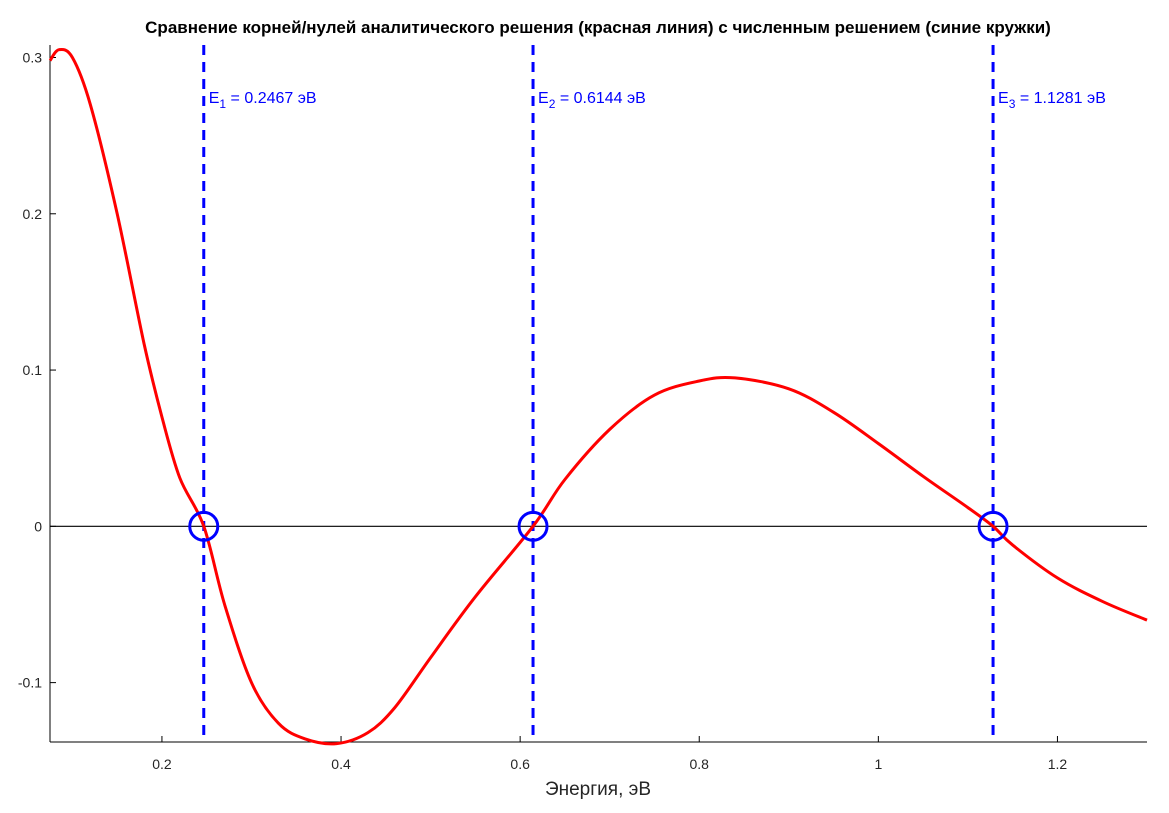 The width and height of the screenshot is (1169, 813). Describe the element at coordinates (1058, 764) in the screenshot. I see `x-tick-label: 1.2` at that location.